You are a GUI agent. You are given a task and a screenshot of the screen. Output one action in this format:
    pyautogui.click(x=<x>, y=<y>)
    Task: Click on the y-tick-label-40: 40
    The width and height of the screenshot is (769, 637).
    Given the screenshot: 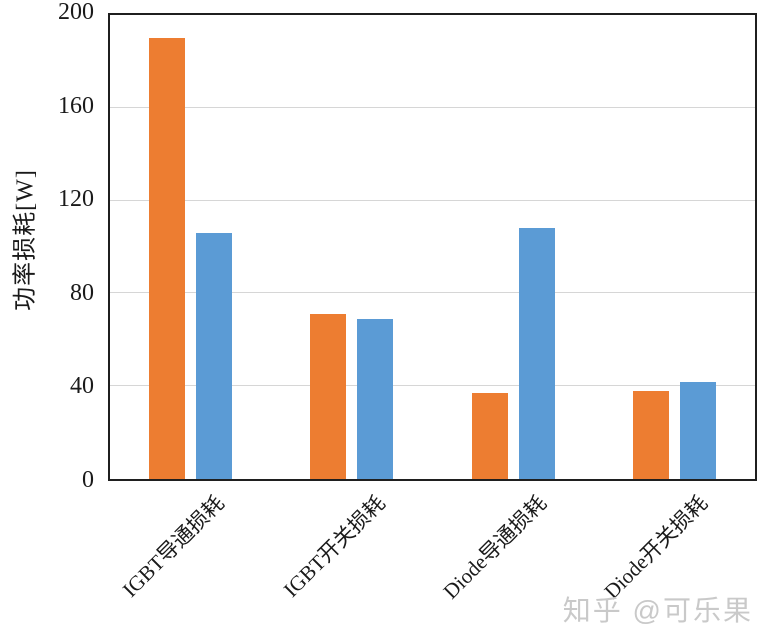 What is the action you would take?
    pyautogui.click(x=82, y=386)
    